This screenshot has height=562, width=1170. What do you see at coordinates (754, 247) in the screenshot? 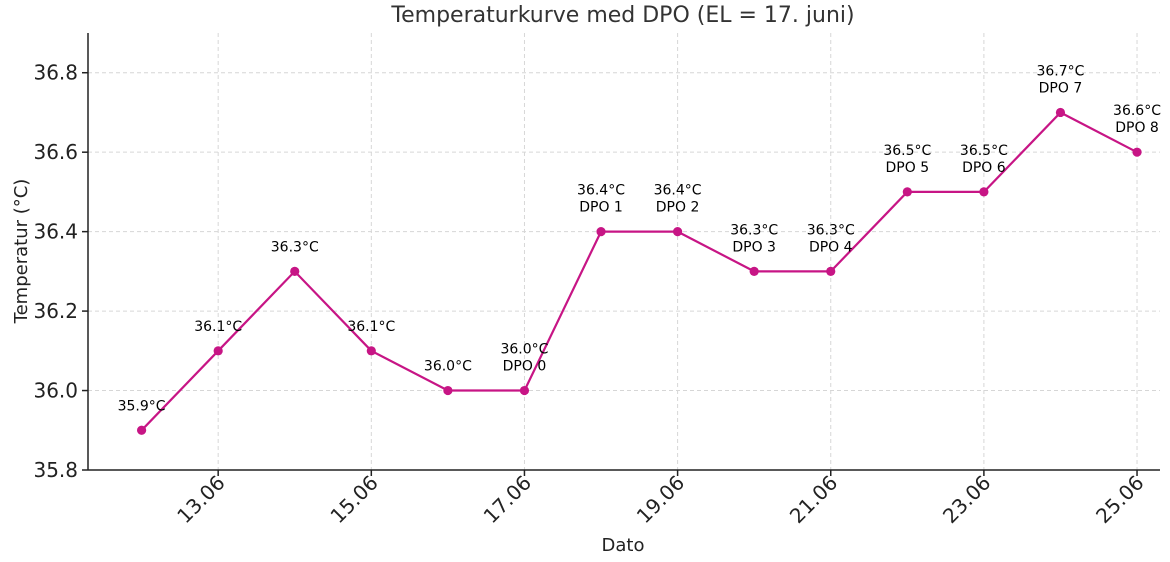
I see `dpo-label: DPO 3` at bounding box center [754, 247].